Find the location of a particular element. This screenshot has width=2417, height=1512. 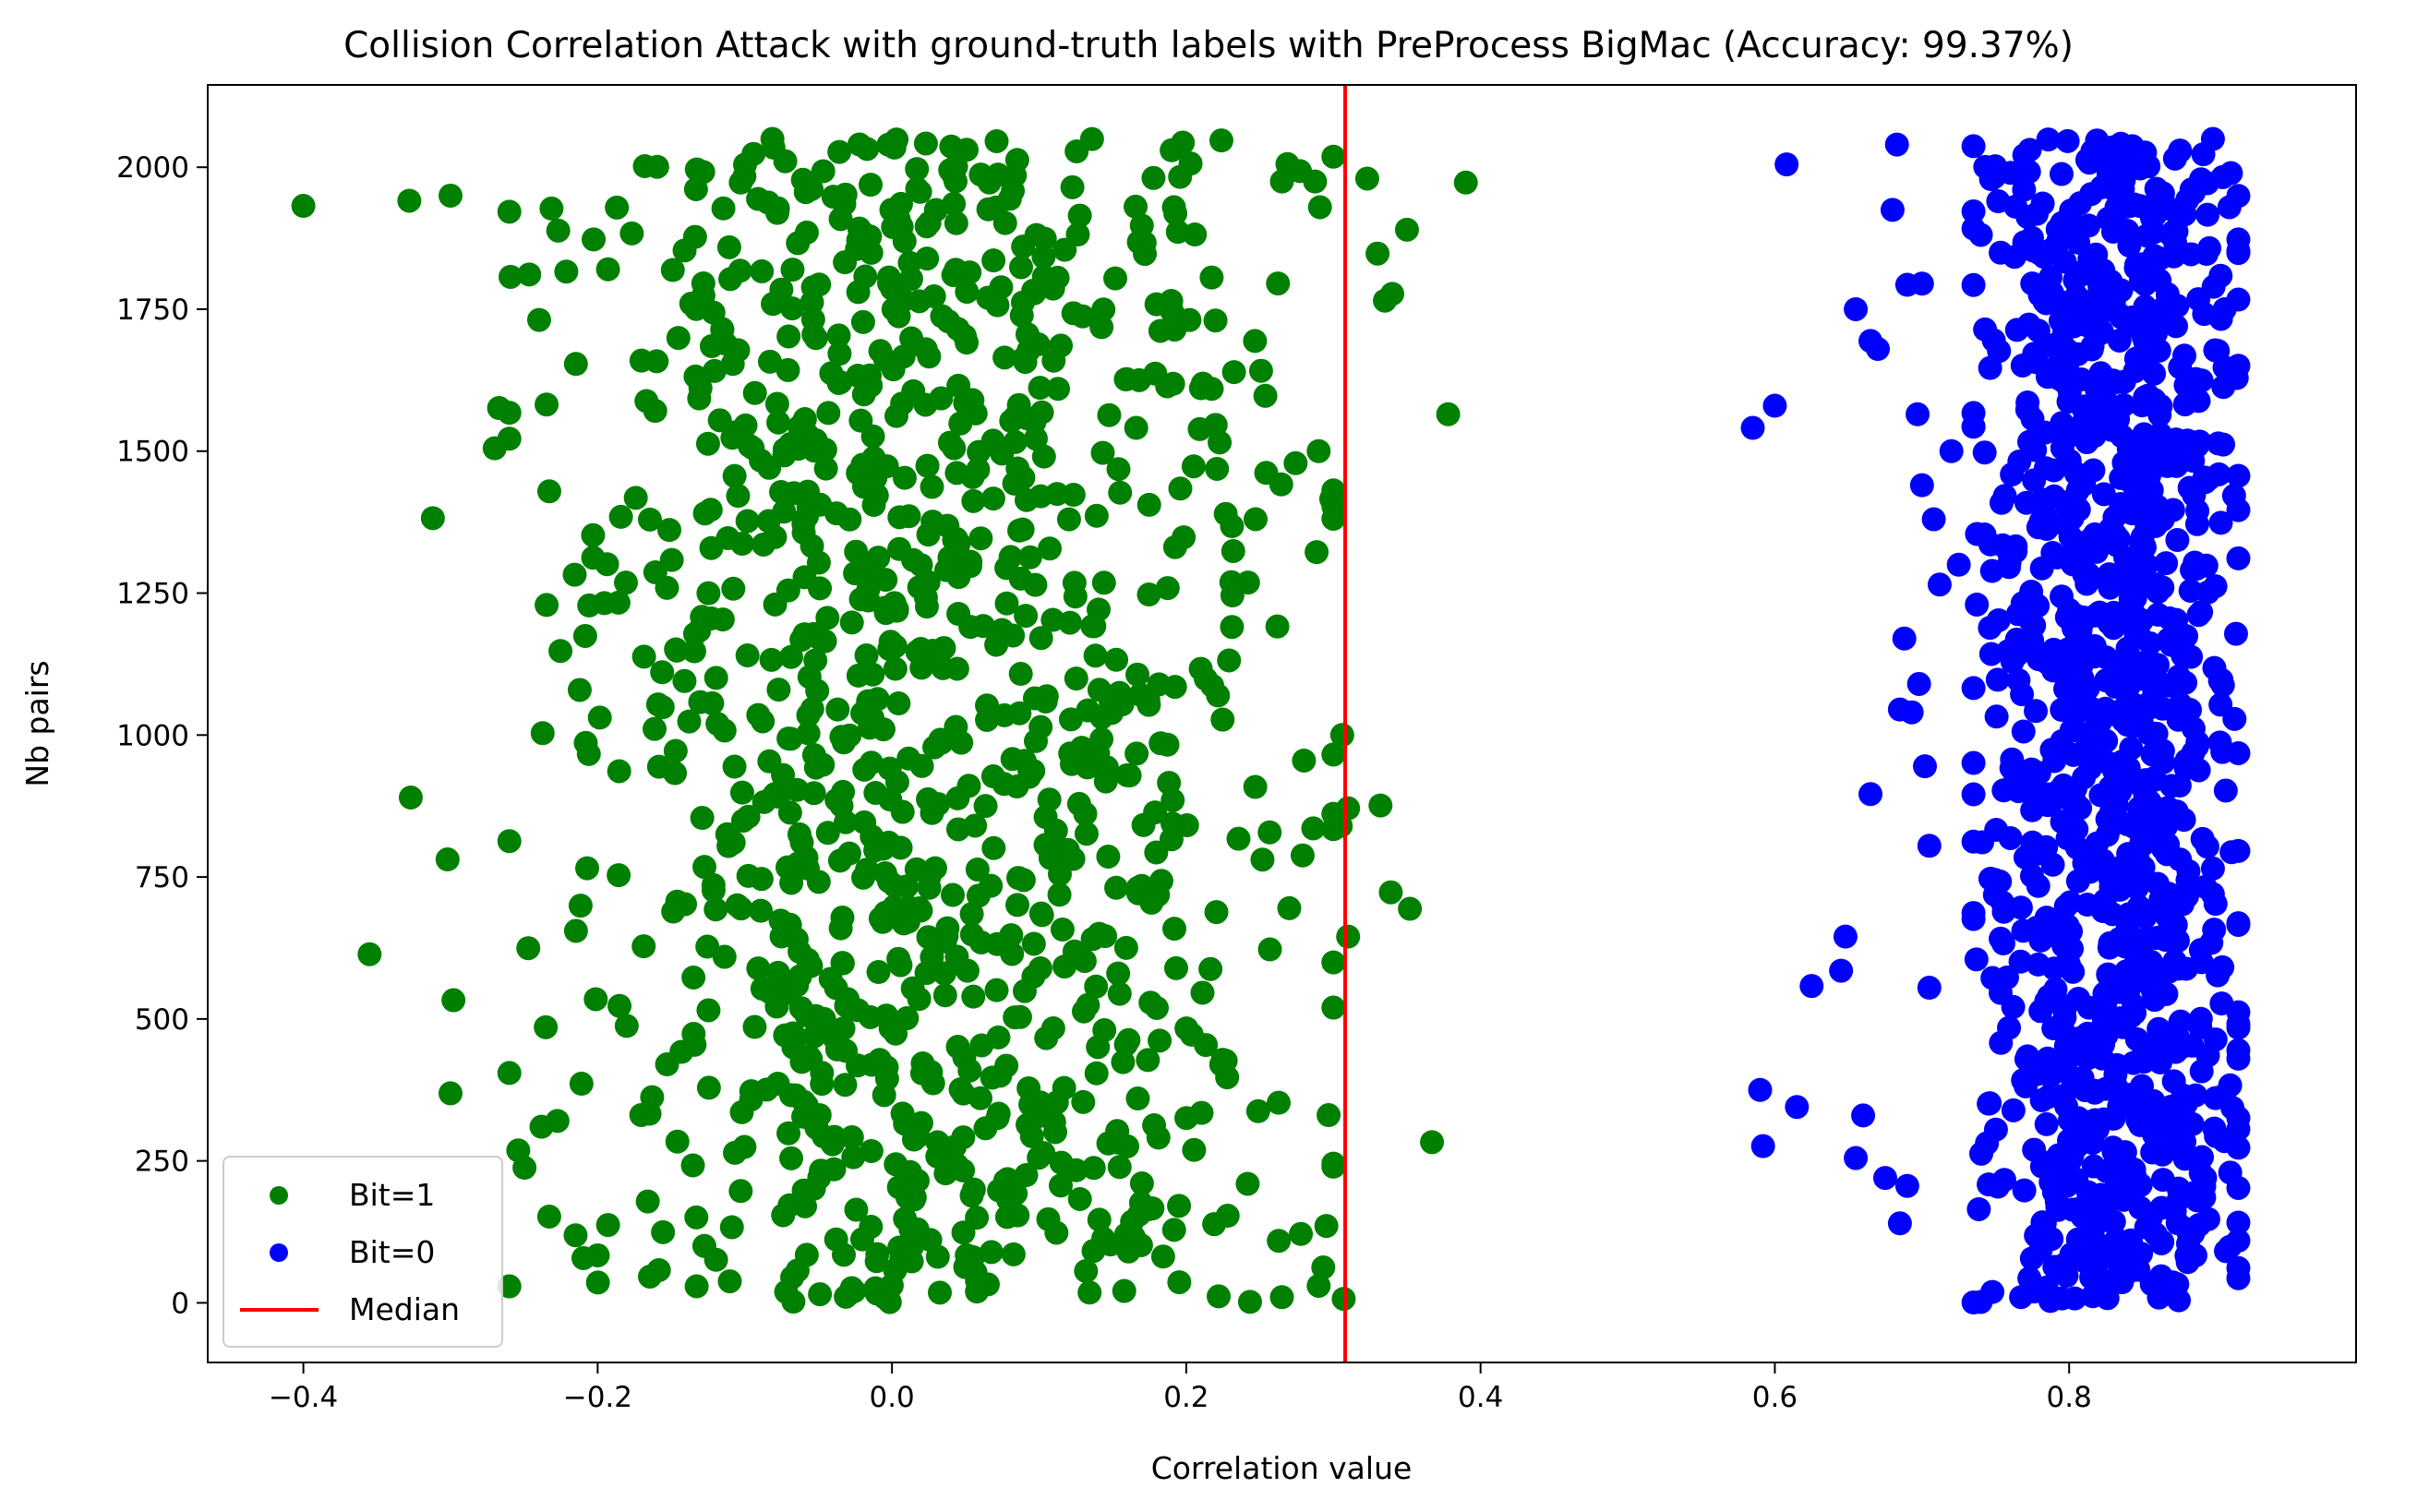

x-tick-label: −0.4 is located at coordinates (303, 1397).